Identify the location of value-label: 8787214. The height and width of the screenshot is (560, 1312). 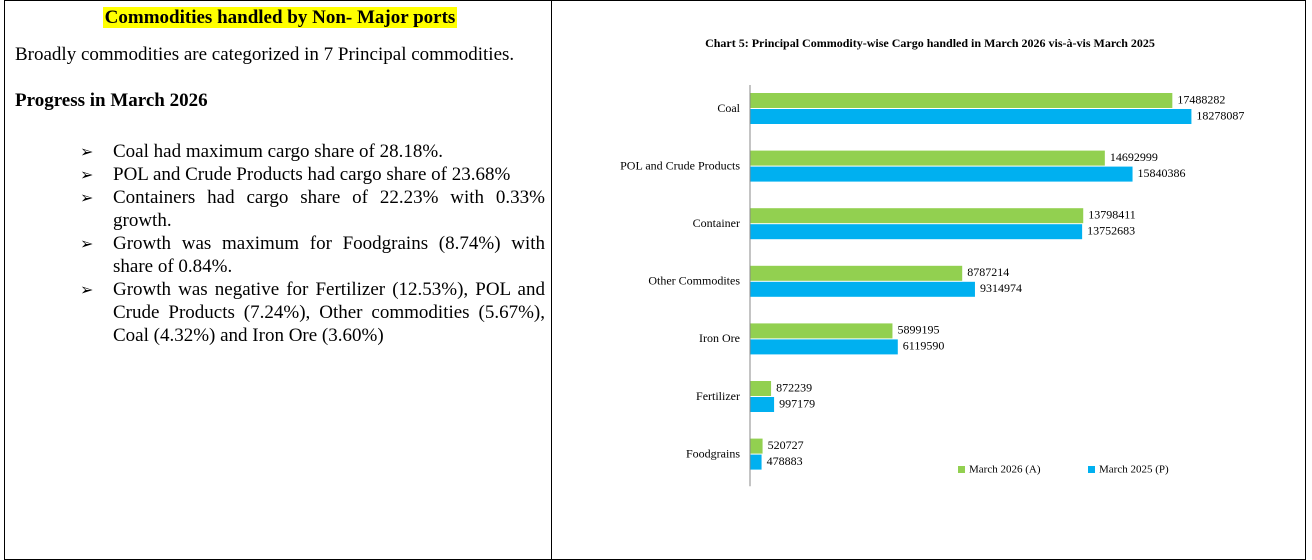
(988, 272).